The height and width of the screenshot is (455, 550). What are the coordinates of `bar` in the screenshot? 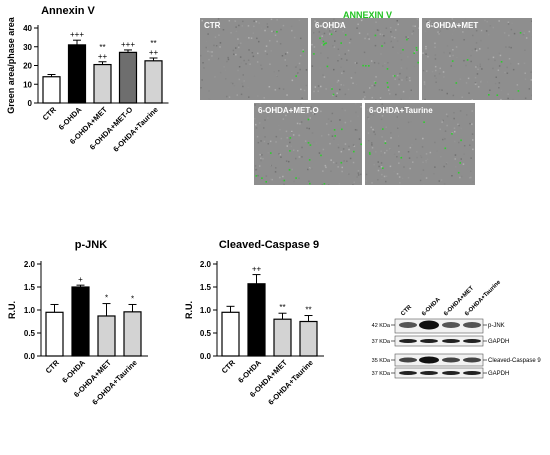 It's located at (128, 77).